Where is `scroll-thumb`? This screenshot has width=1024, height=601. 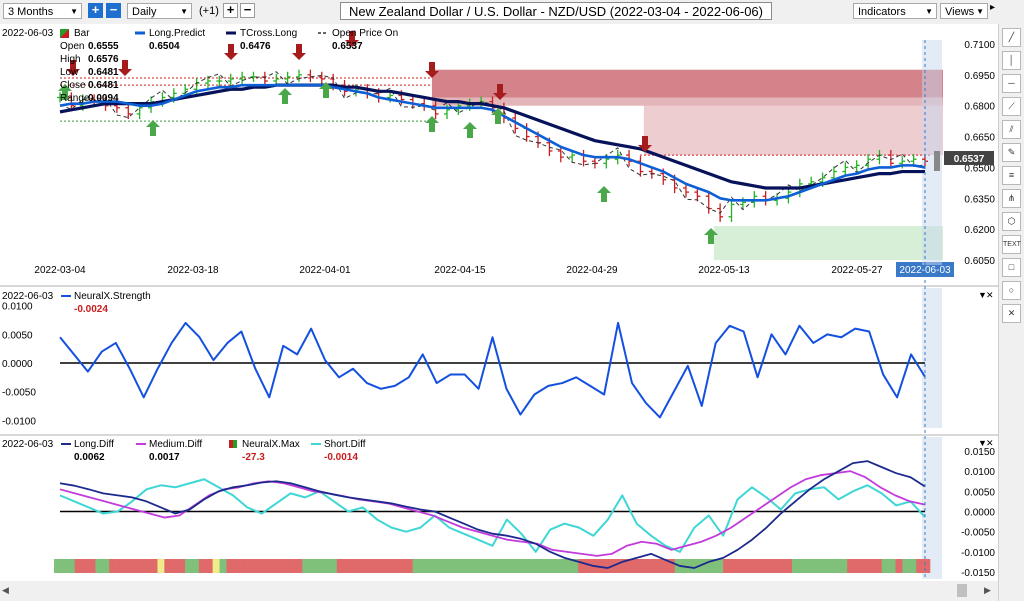
scroll-thumb is located at coordinates (962, 590).